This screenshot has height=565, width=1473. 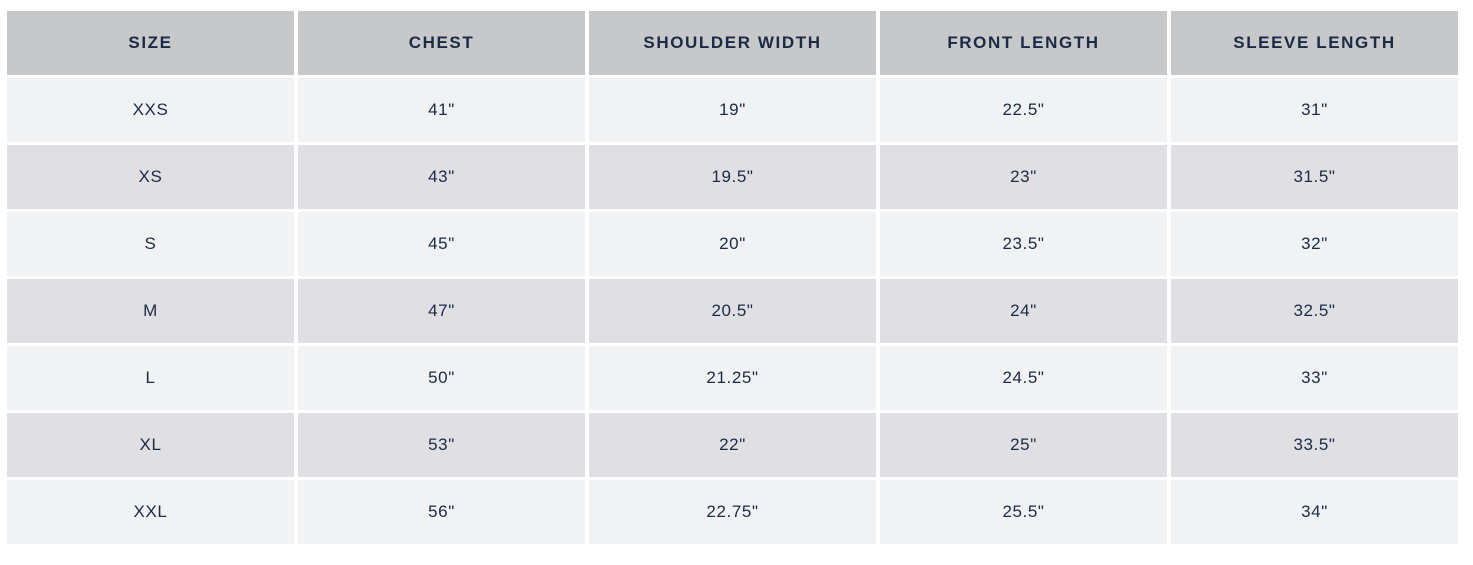 What do you see at coordinates (1023, 244) in the screenshot?
I see `front-length-cell: 23.5"` at bounding box center [1023, 244].